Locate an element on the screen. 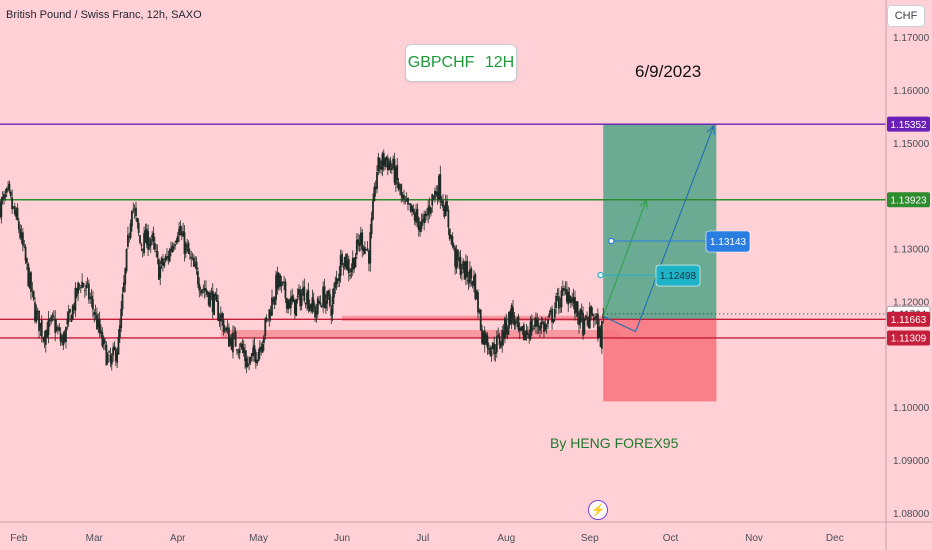 The image size is (932, 550). symbol-title: British Pound / Swiss Franc, 12h, SAXO is located at coordinates (104, 15).